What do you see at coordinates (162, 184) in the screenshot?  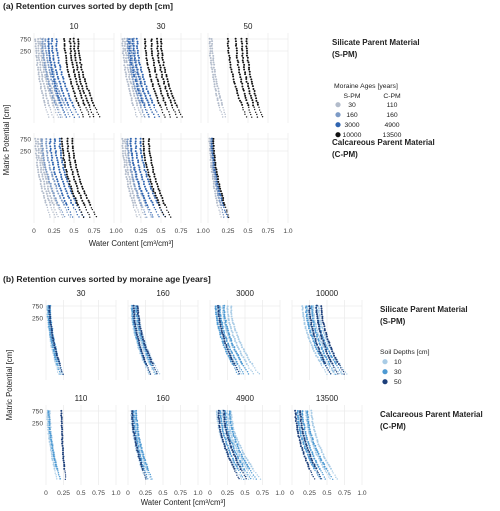 I see `facet-panel: 0 0.25 0.5 0.75 1.0` at bounding box center [162, 184].